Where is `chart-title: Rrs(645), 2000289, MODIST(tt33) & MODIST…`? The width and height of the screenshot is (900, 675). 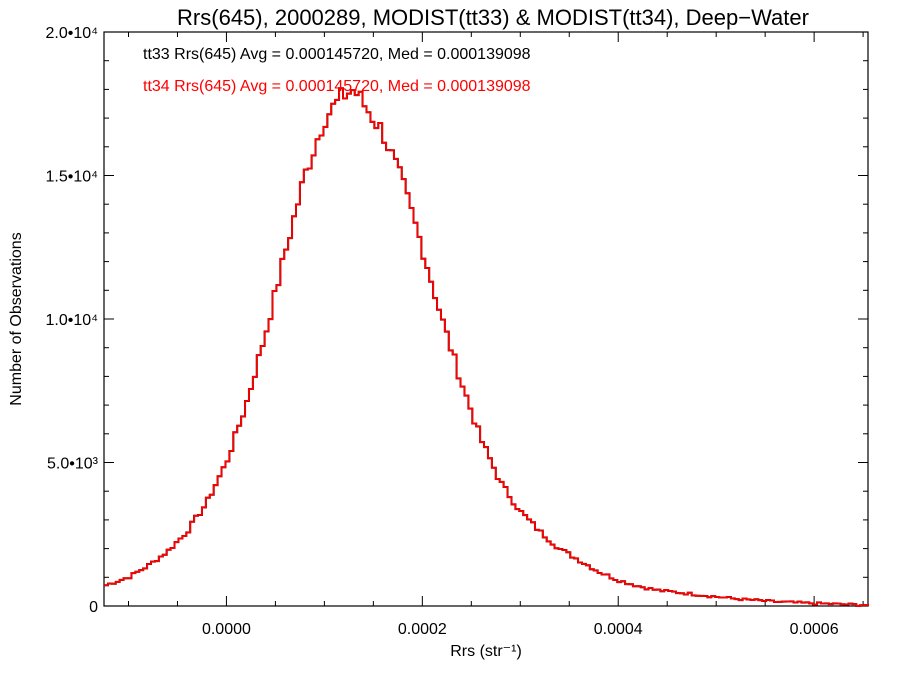
chart-title: Rrs(645), 2000289, MODIST(tt33) & MODIST… is located at coordinates (493, 17).